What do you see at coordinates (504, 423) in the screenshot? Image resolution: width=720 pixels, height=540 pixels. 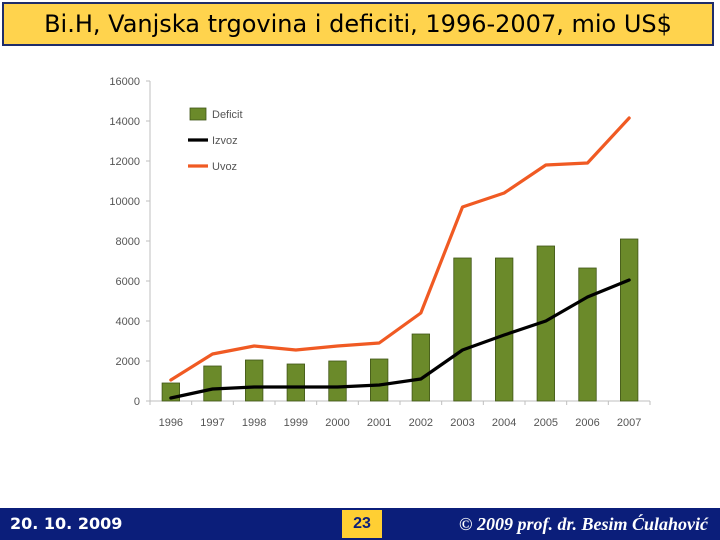 I see `x-tick-label: 2004` at bounding box center [504, 423].